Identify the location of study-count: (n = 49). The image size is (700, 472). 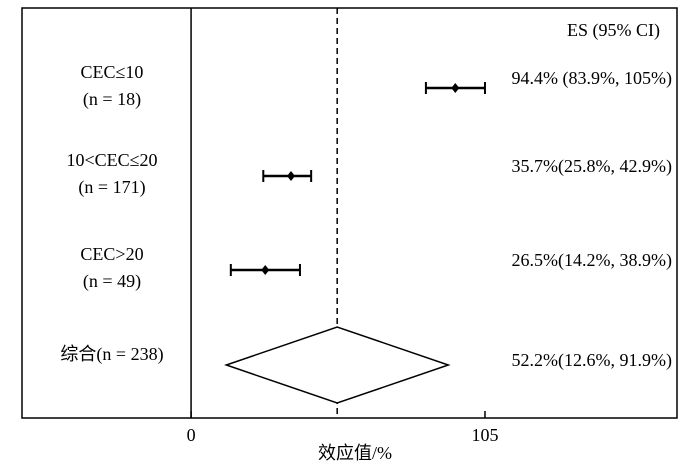
(112, 281).